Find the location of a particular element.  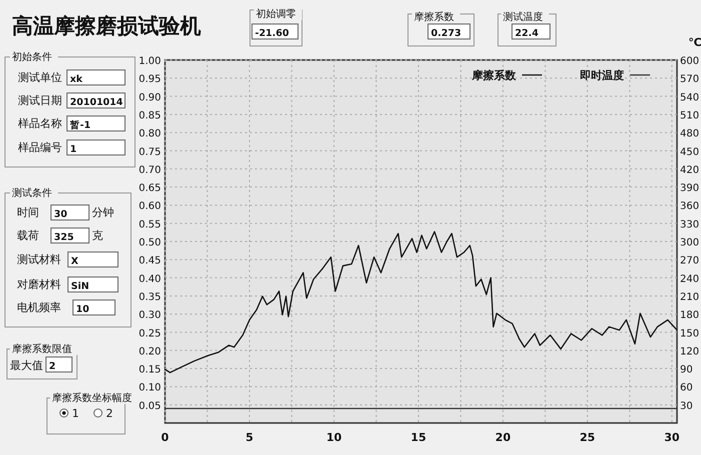

y2-tick-label: 120 is located at coordinates (690, 352).